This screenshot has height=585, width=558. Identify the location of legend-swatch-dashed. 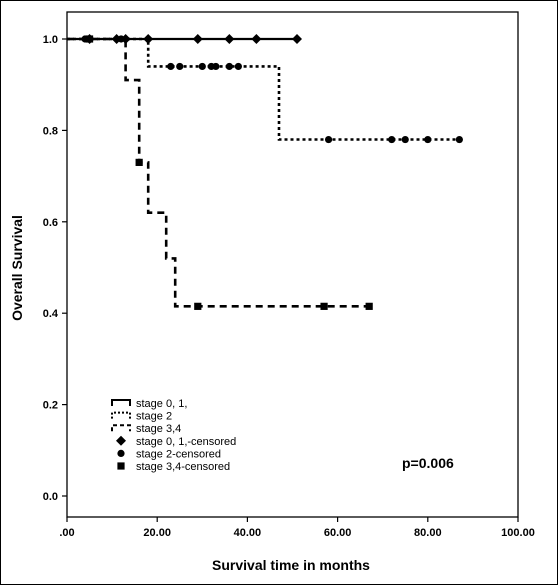
(121, 428).